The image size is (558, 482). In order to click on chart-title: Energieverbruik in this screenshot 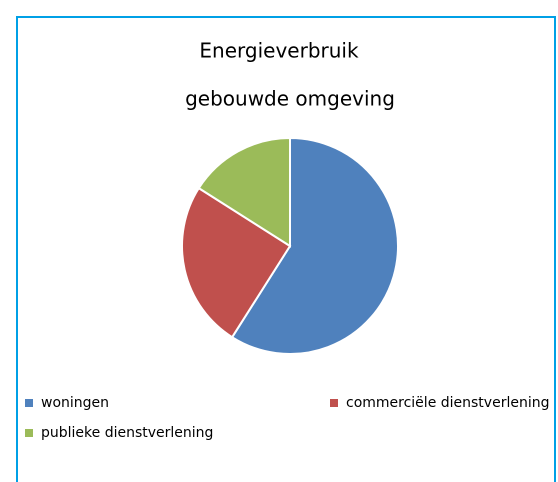, I will do `click(279, 51)`.